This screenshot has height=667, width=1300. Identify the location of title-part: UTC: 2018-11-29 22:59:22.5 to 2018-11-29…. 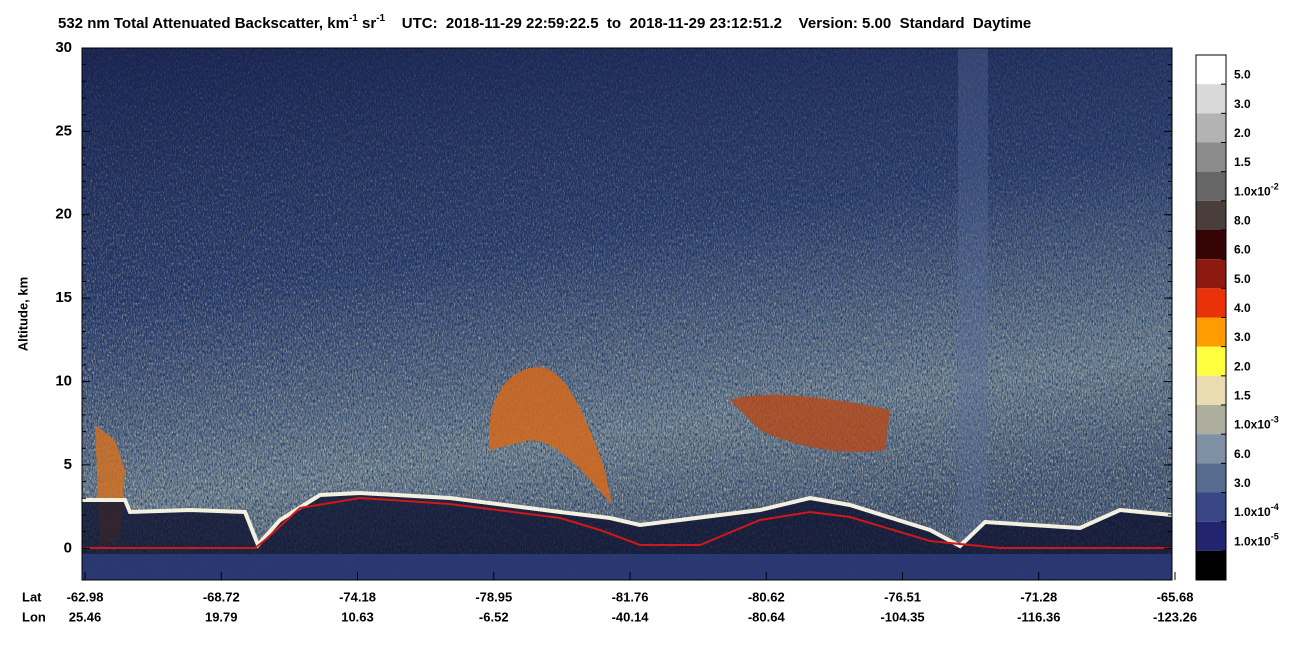
(708, 23).